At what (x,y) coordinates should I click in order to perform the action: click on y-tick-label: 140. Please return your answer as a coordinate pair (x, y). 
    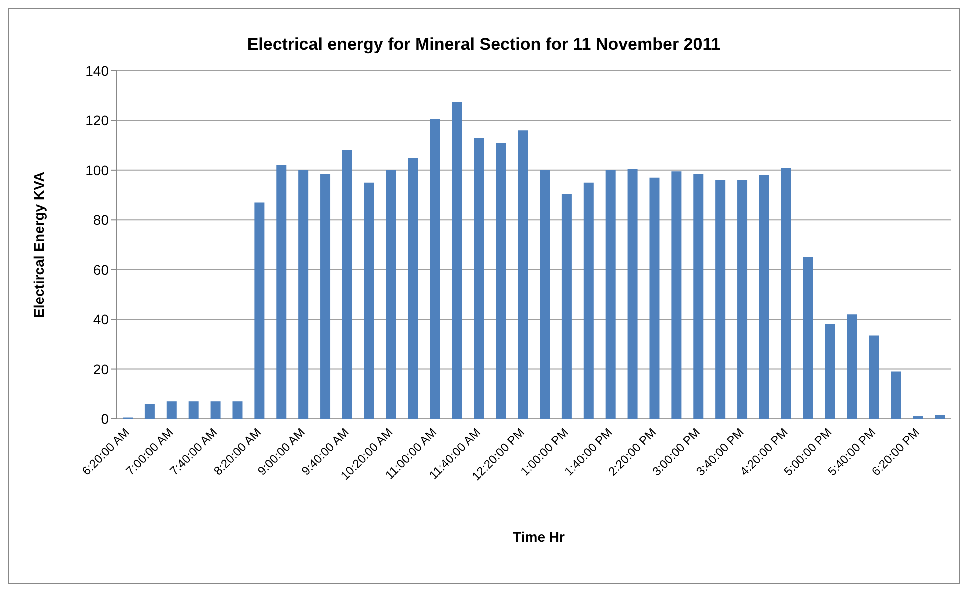
    Looking at the image, I should click on (98, 70).